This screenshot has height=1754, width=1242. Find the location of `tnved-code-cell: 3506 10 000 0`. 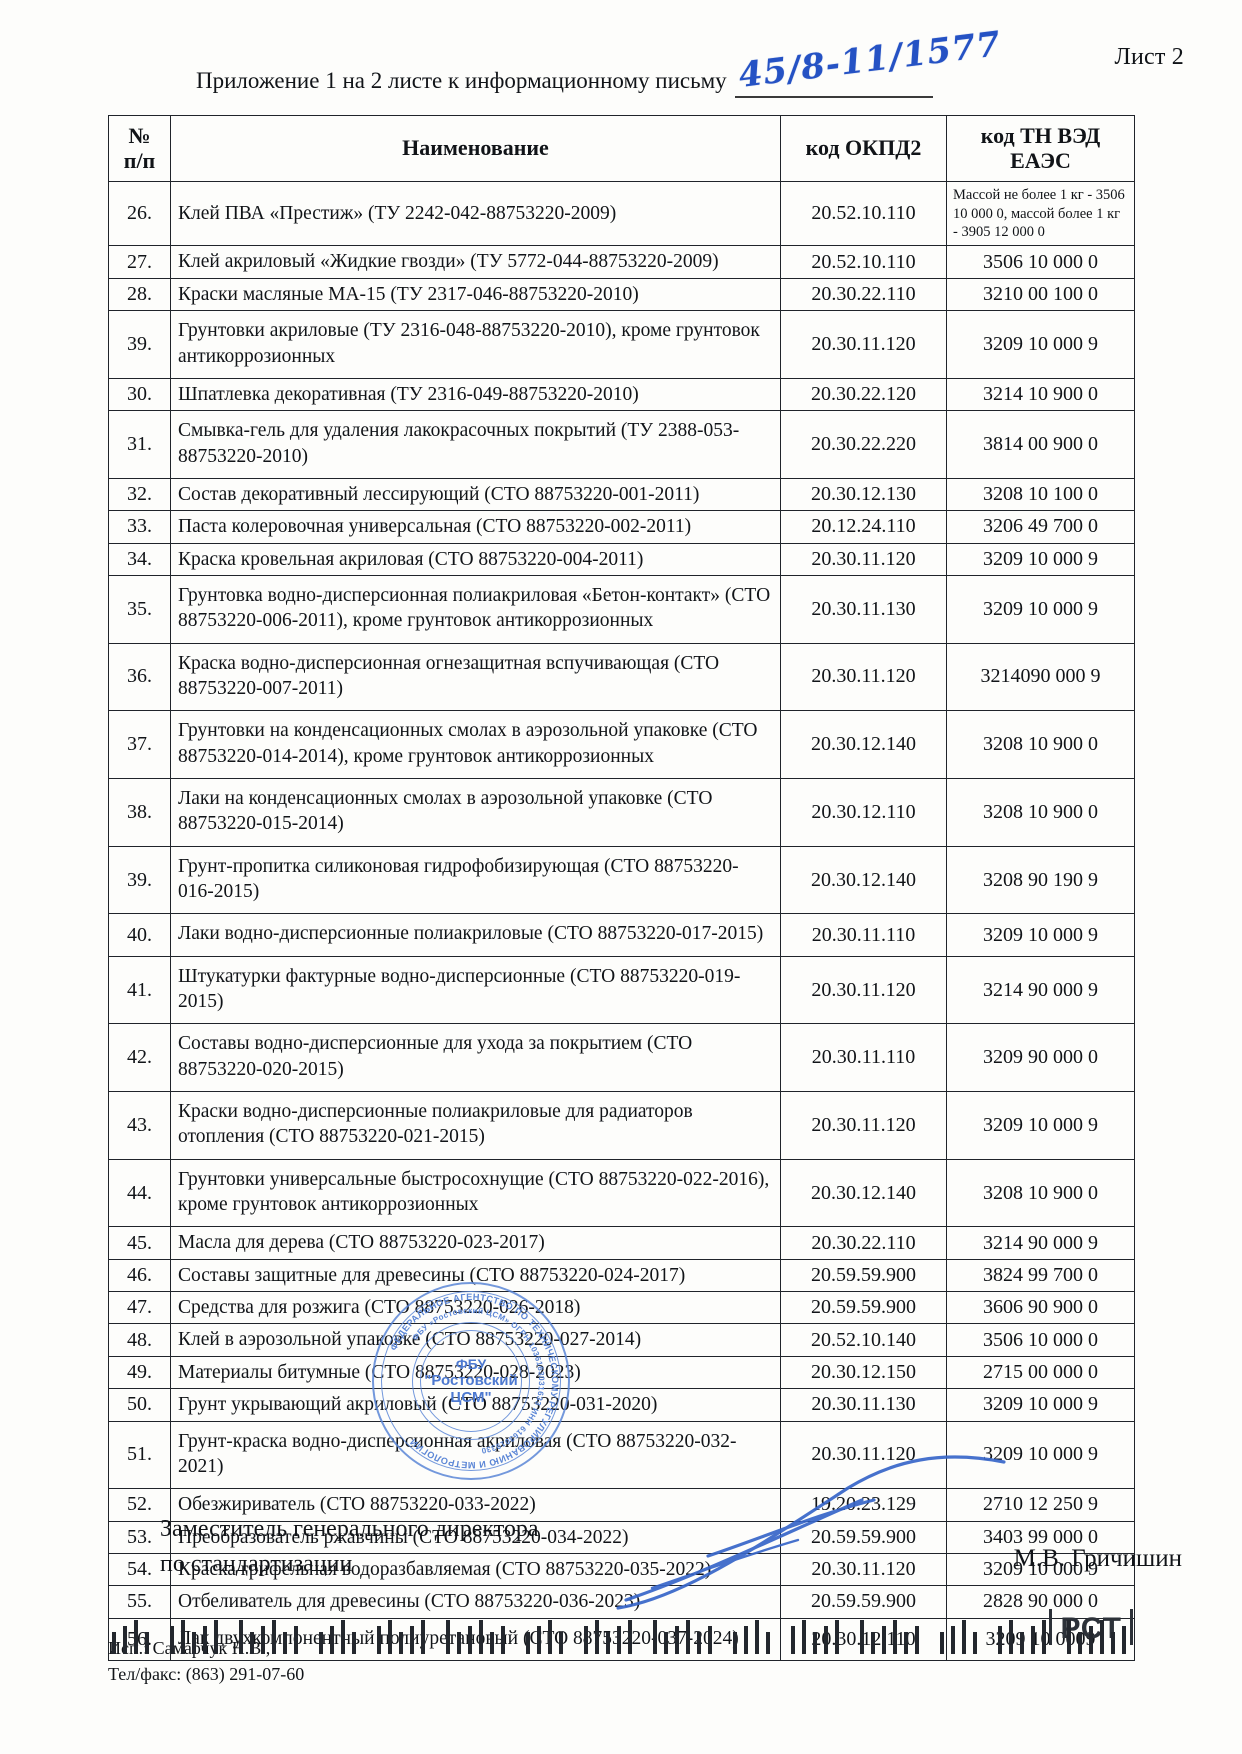

tnved-code-cell: 3506 10 000 0 is located at coordinates (1040, 1340).